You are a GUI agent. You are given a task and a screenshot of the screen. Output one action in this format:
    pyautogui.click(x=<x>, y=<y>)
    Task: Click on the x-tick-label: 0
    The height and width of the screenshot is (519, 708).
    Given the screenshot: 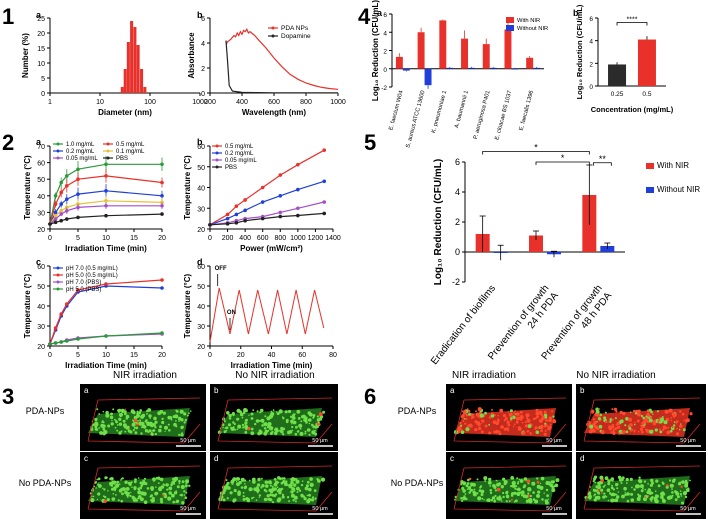 What is the action you would take?
    pyautogui.click(x=50, y=355)
    